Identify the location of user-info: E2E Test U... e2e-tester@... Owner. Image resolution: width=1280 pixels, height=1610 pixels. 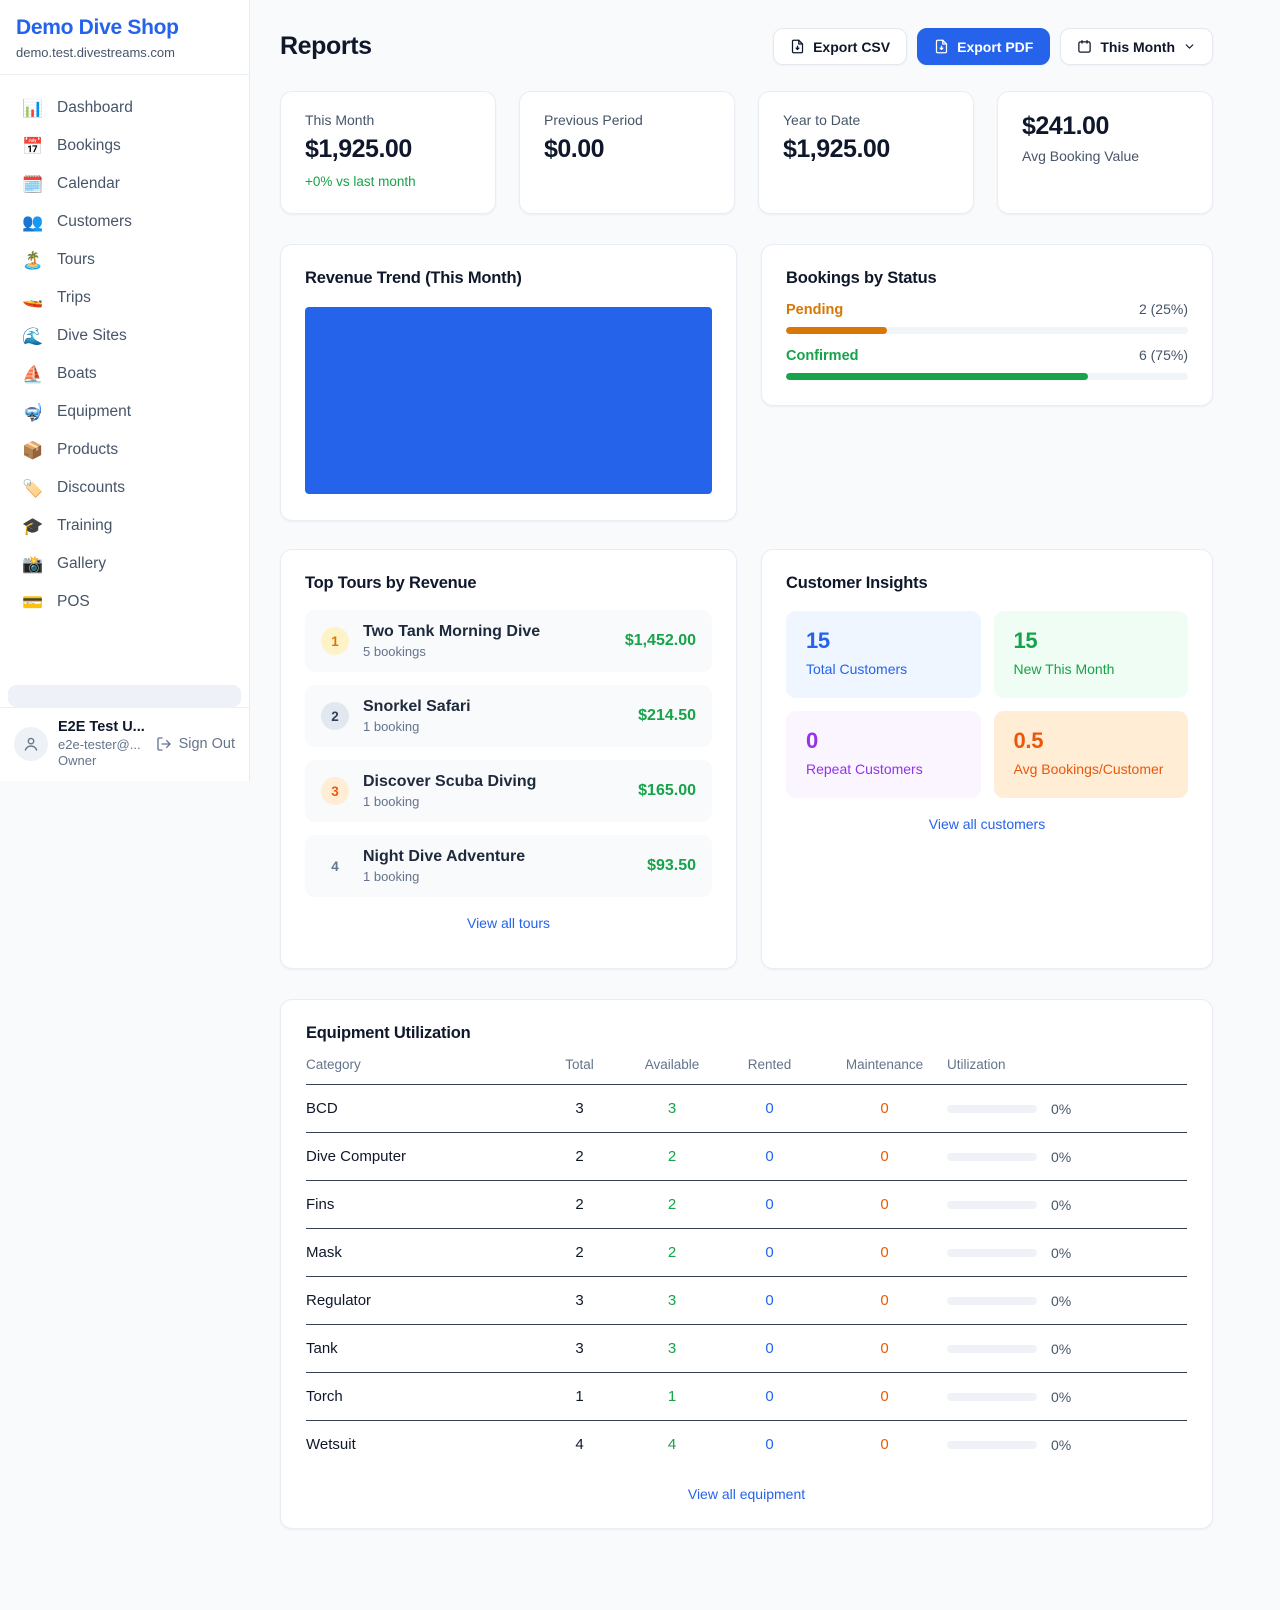
(101, 743).